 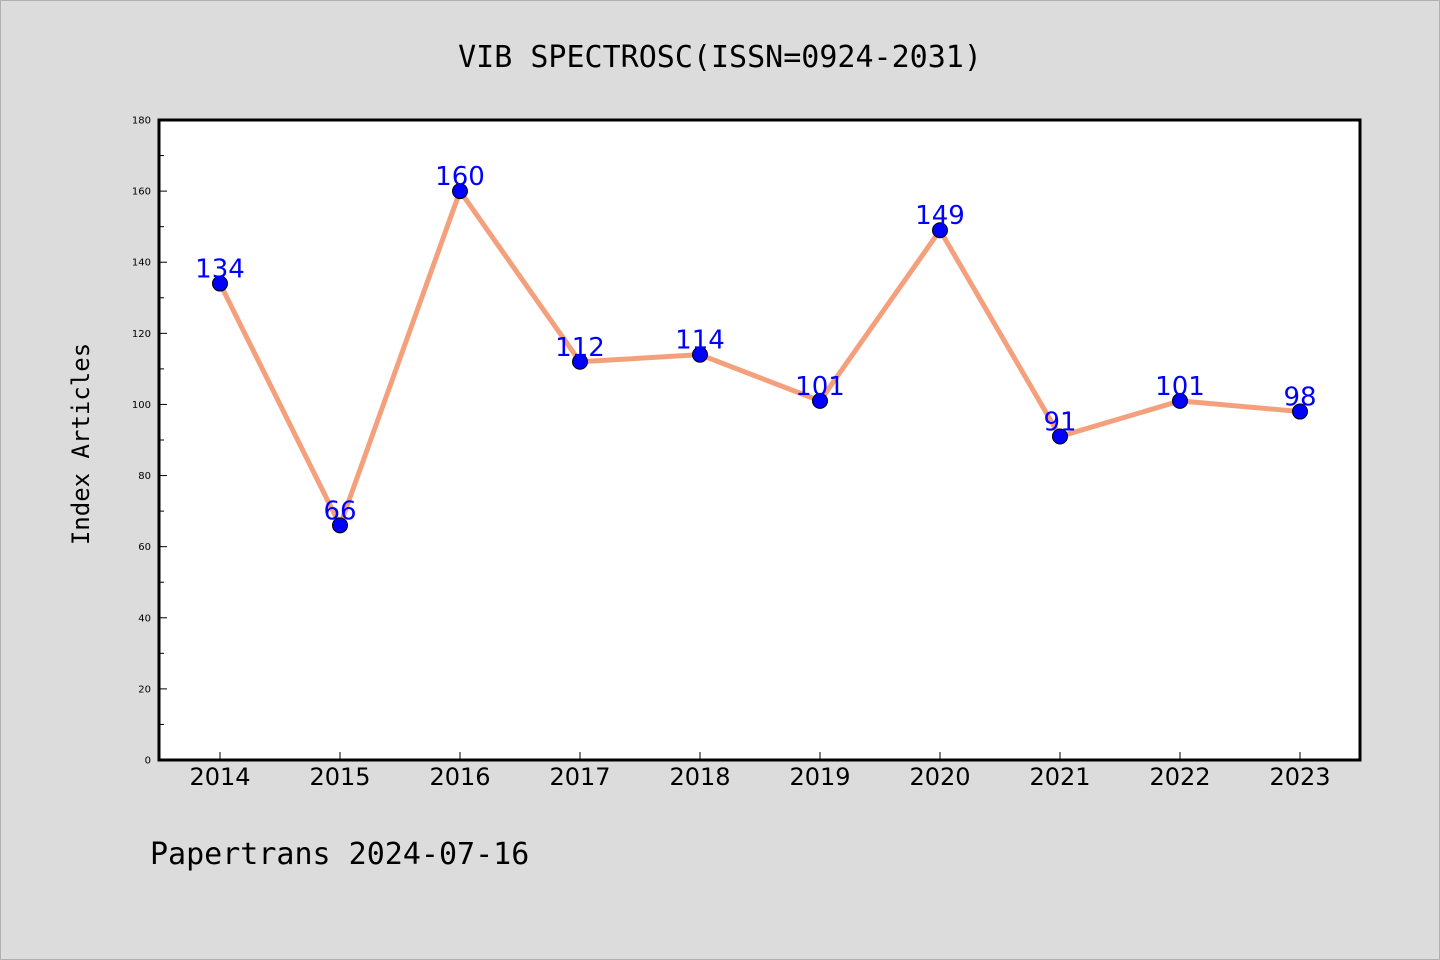 What do you see at coordinates (81, 444) in the screenshot?
I see `y-axis-title: Index Articles` at bounding box center [81, 444].